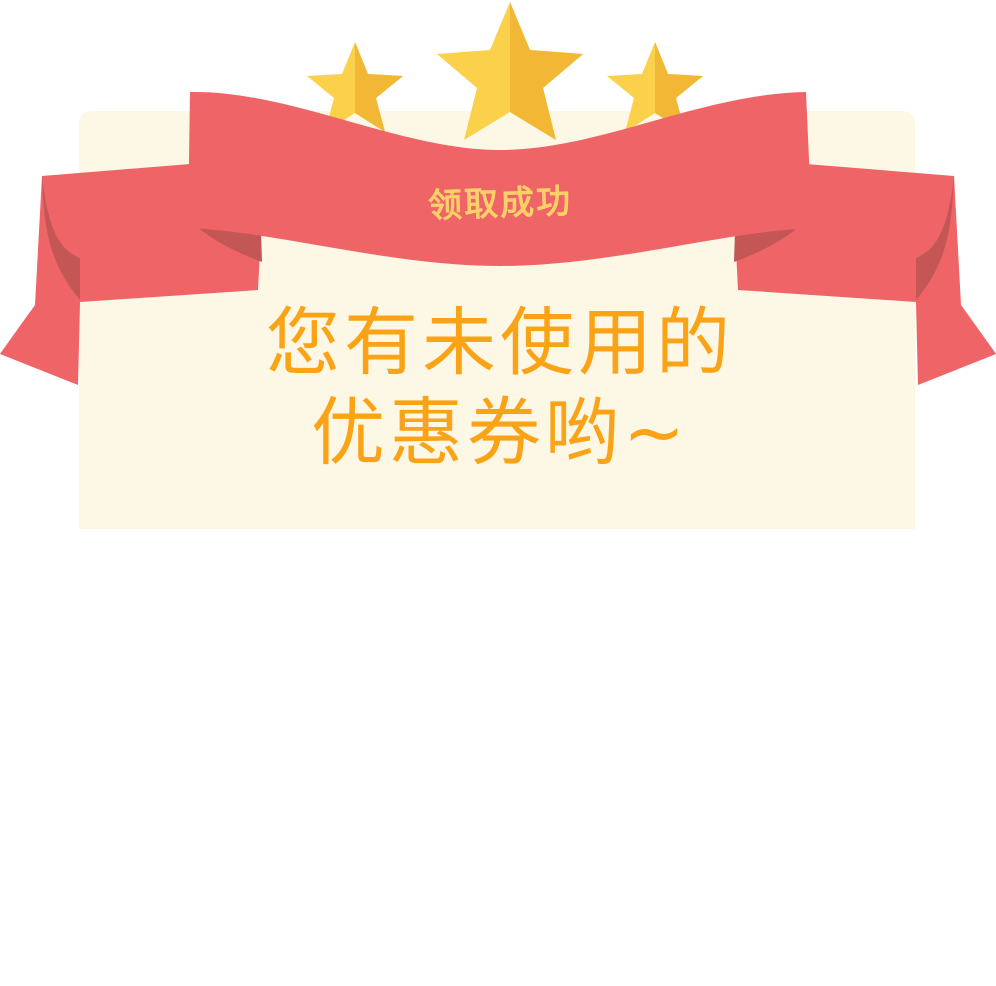 The width and height of the screenshot is (996, 986). I want to click on star-left-icon, so click(355, 87).